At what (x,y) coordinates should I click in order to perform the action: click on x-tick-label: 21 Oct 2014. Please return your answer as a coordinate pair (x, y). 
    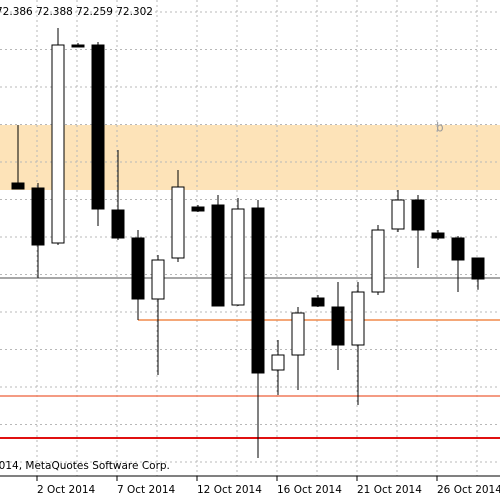
    Looking at the image, I should click on (389, 490).